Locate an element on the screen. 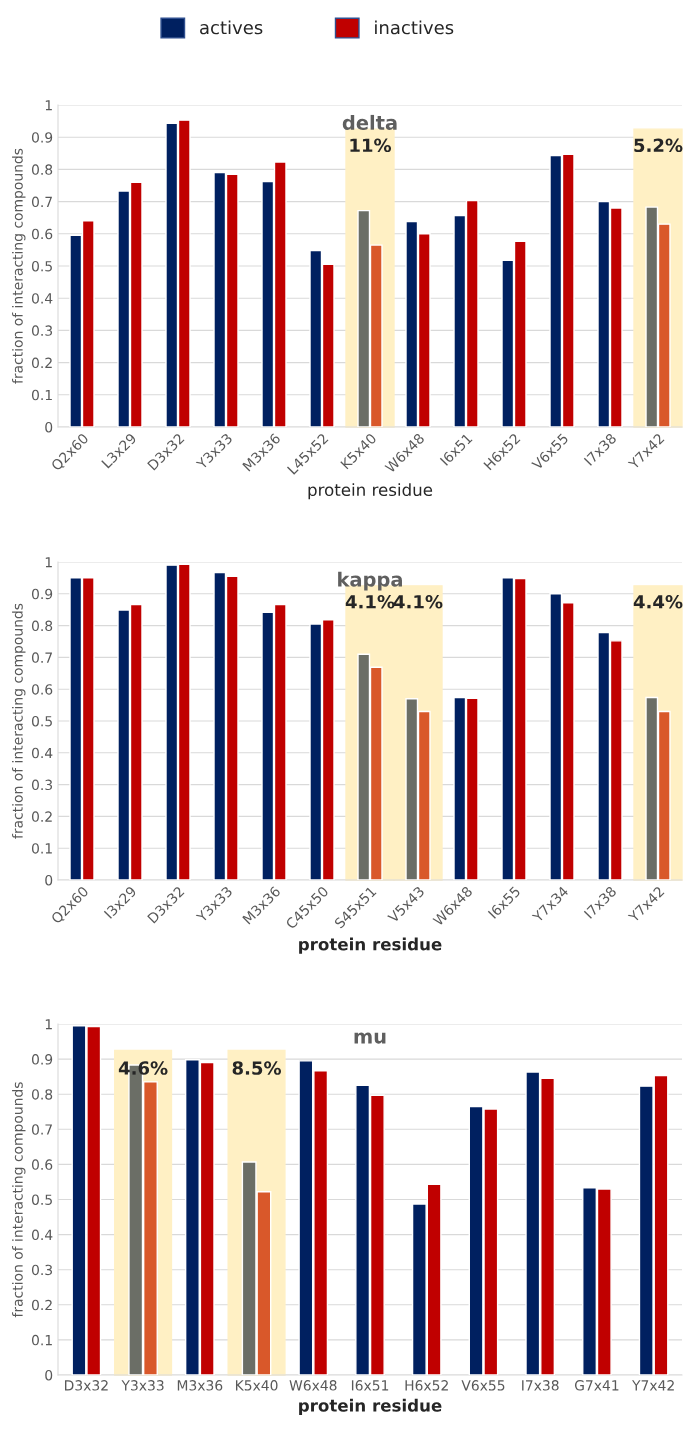 This screenshot has height=1441, width=692. chart-title: mu is located at coordinates (370, 1038).